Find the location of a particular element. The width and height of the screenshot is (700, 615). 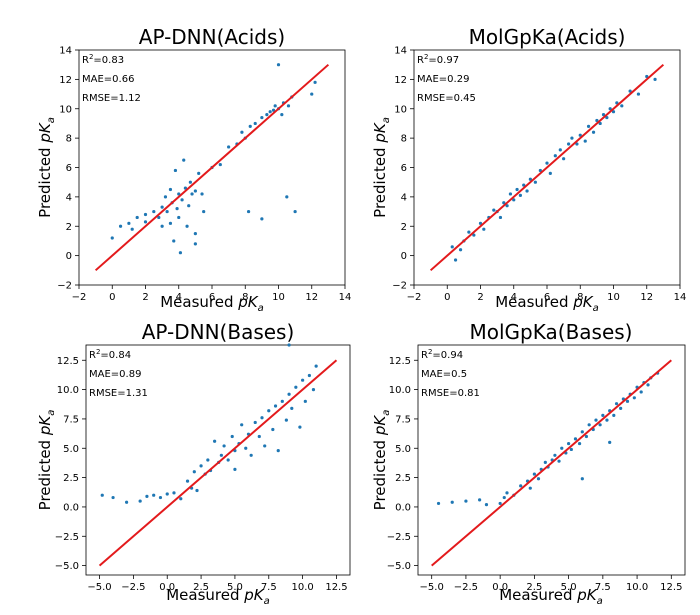

x-tick-label: 0 is located at coordinates (112, 297).